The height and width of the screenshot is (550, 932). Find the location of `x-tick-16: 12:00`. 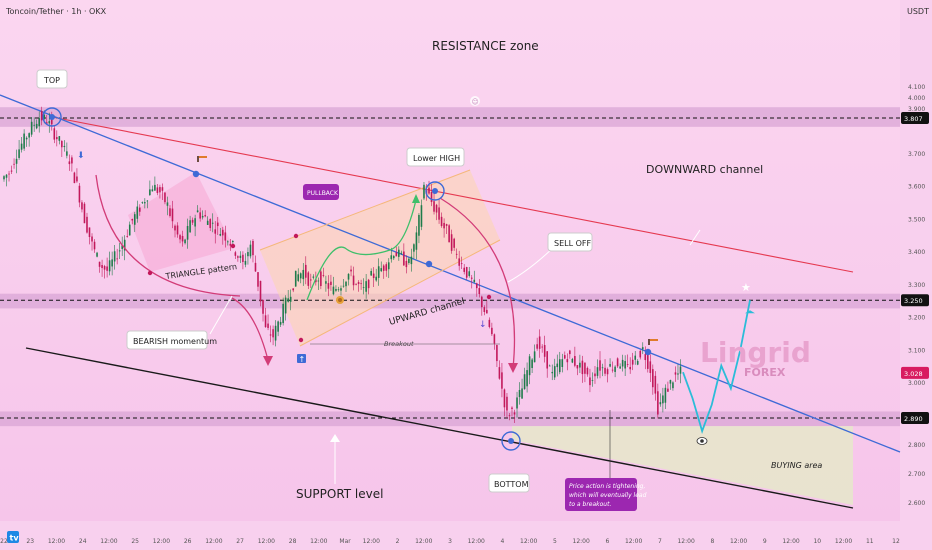

x-tick-16: 12:00 is located at coordinates (423, 541).